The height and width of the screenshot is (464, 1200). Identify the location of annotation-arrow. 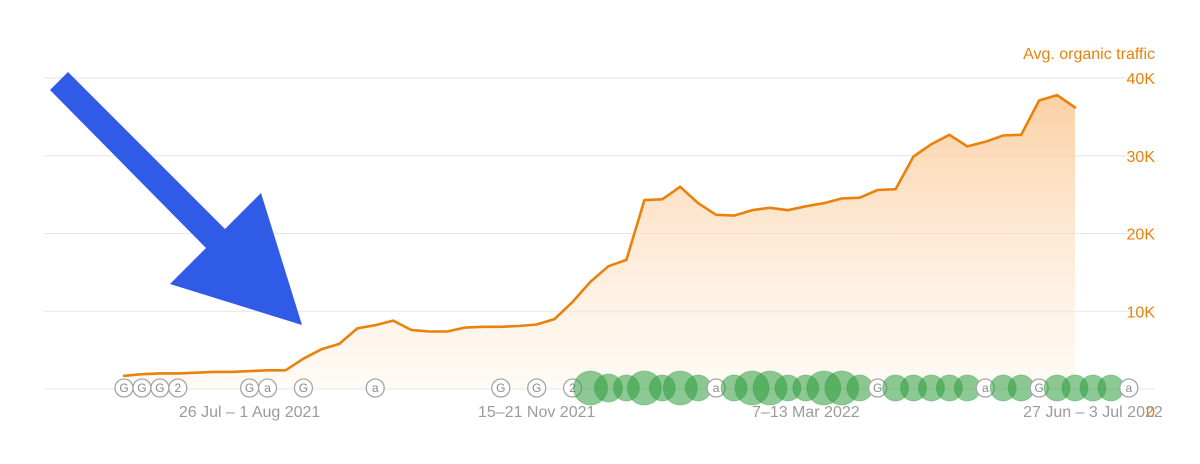
(176, 198).